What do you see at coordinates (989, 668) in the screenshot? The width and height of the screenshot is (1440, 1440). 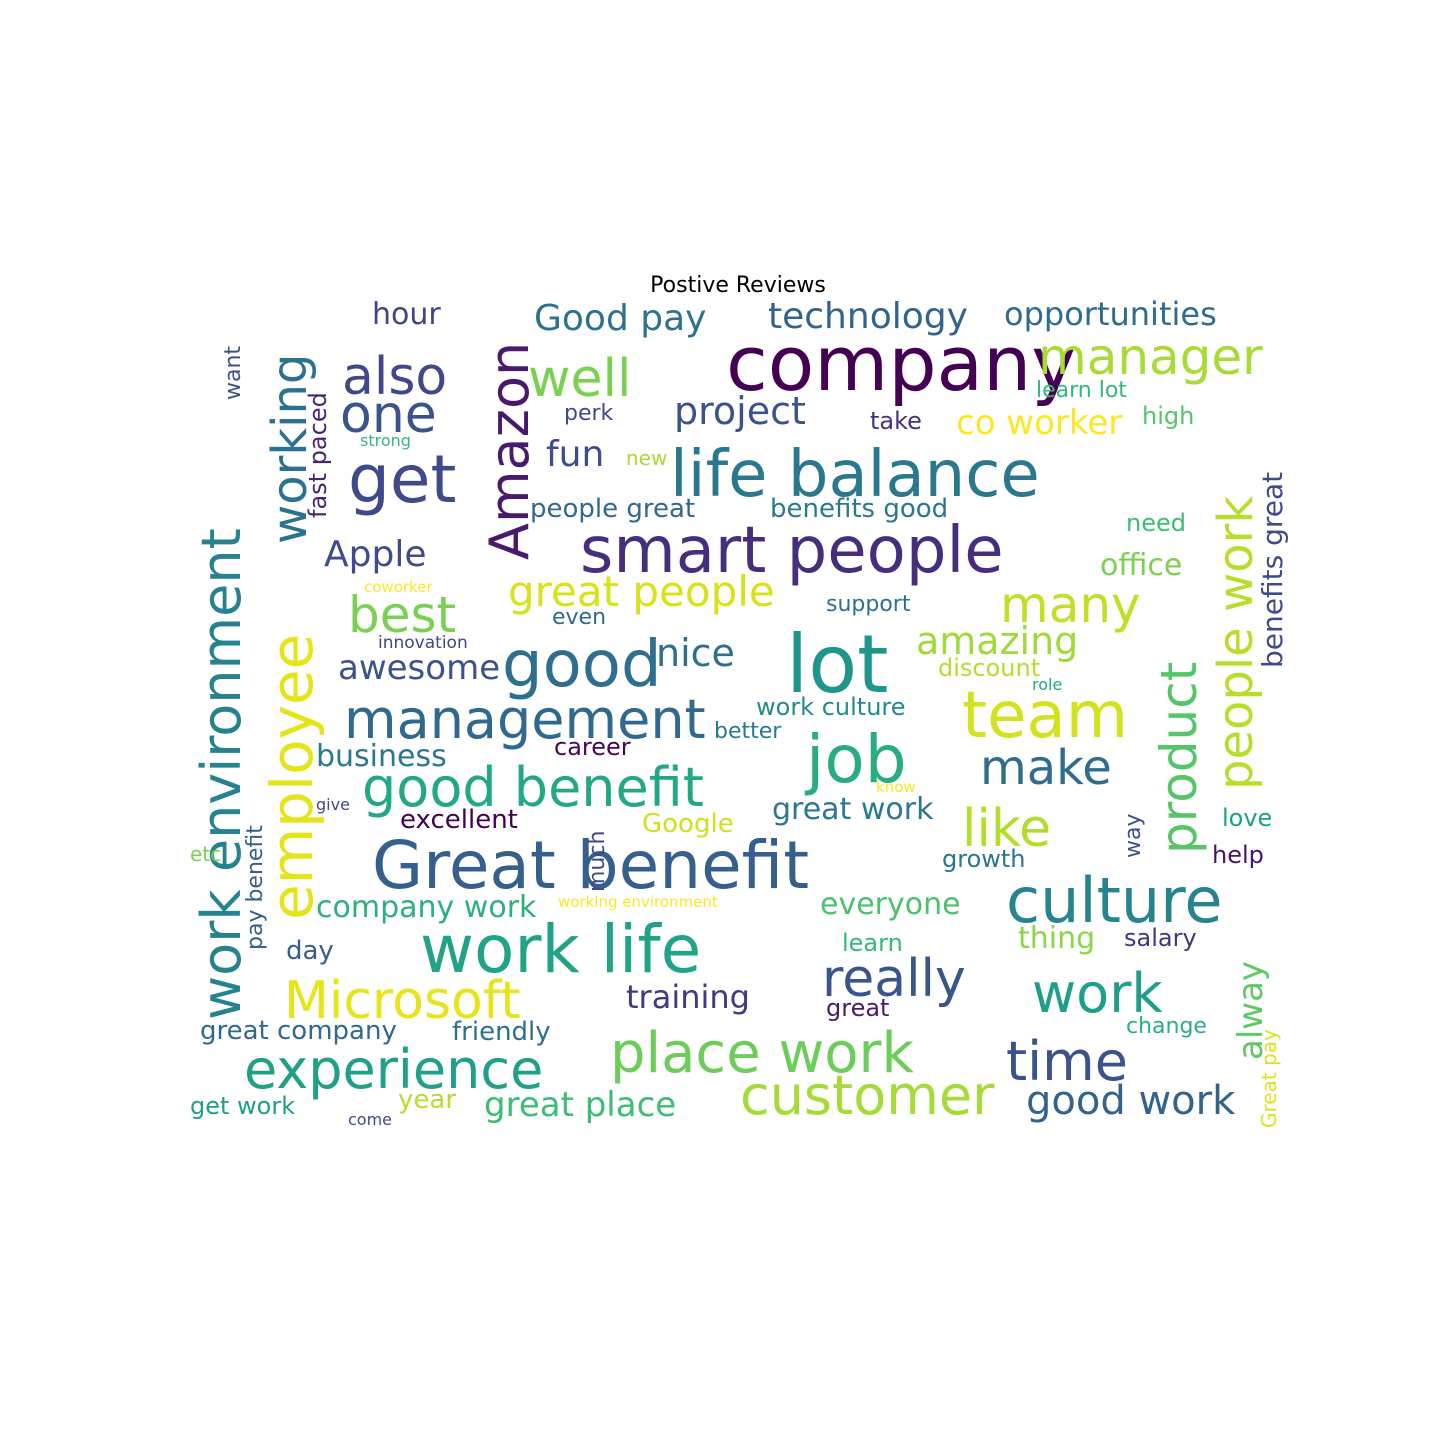 I see `word-discount: discount` at bounding box center [989, 668].